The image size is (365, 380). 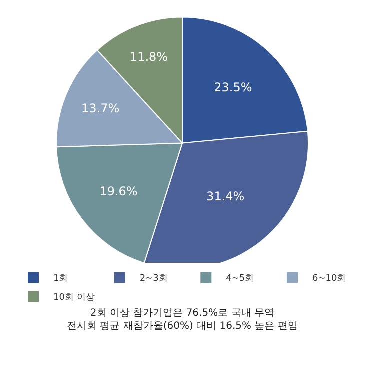 What do you see at coordinates (240, 279) in the screenshot?
I see `legend-label: 4~5회` at bounding box center [240, 279].